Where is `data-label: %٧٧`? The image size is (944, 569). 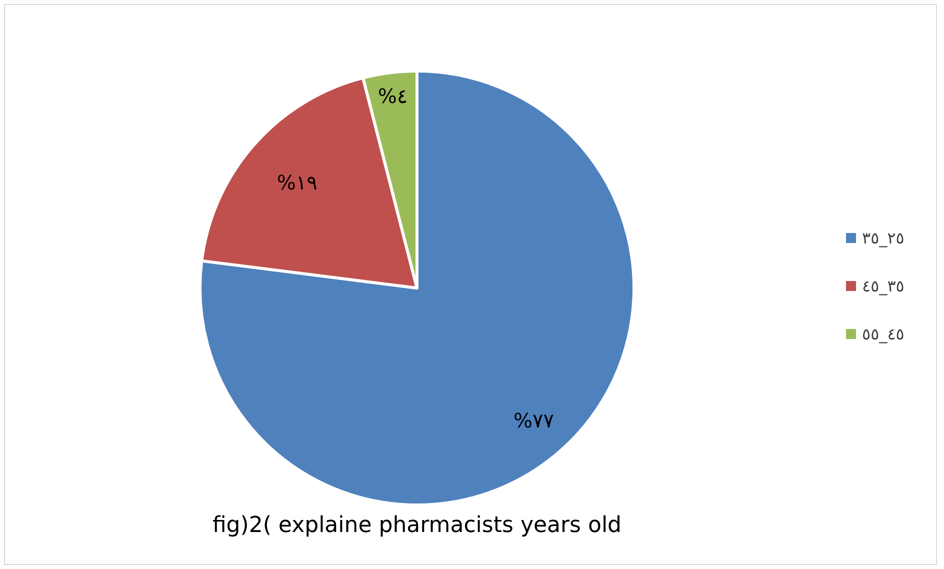 data-label: %٧٧ is located at coordinates (534, 420).